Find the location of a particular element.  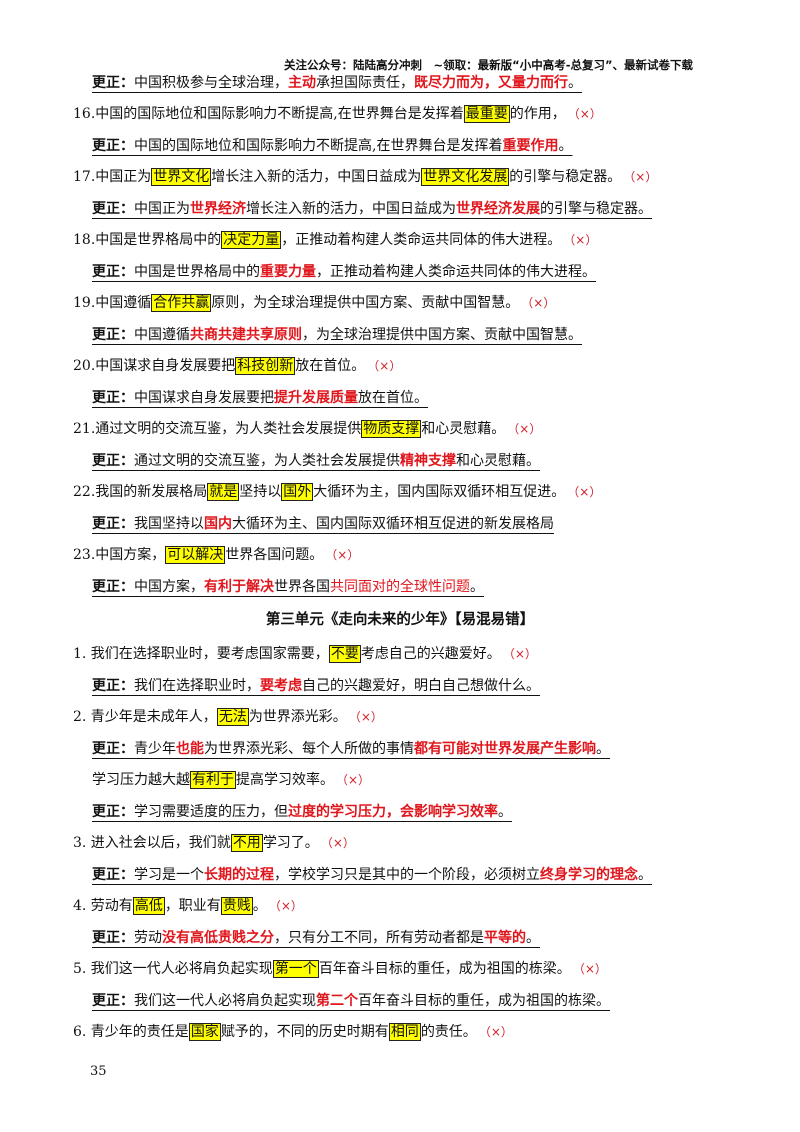

text-segment: 4. 劳动有 is located at coordinates (103, 906).